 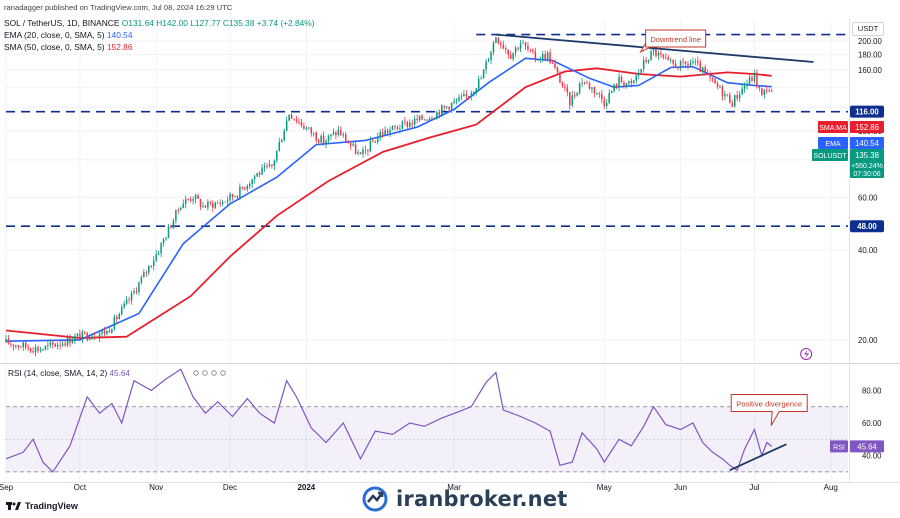 I want to click on symbol-title: SOL / TetherUS, 1D, BINANCE, so click(x=62, y=23).